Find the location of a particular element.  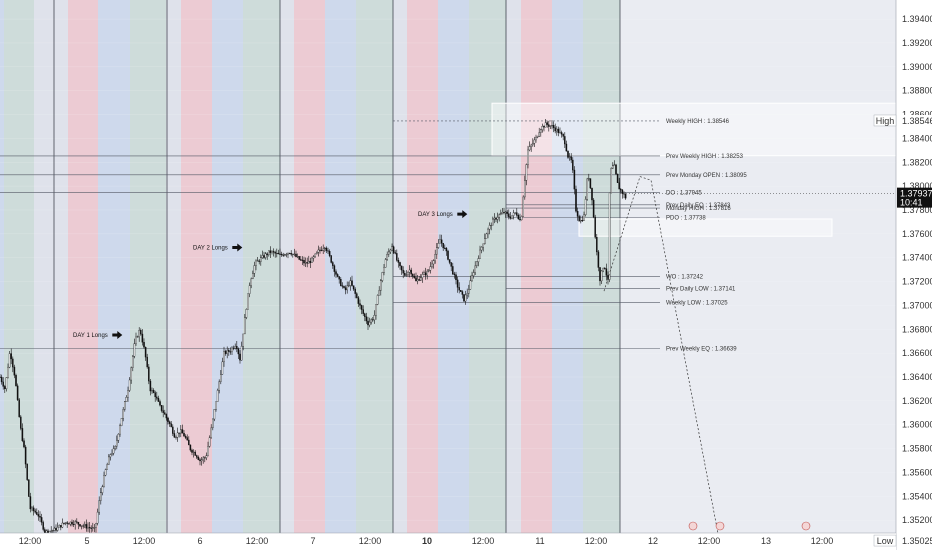

level-label: Prev Weekly EQ : 1.36639 is located at coordinates (701, 349).